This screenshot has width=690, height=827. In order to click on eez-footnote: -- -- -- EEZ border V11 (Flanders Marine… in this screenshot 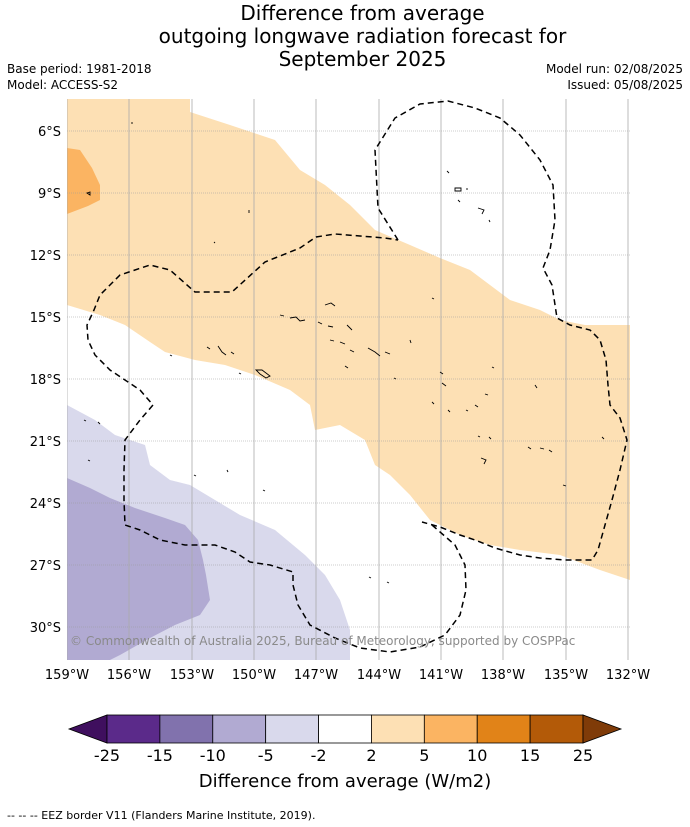, I will do `click(161, 815)`.